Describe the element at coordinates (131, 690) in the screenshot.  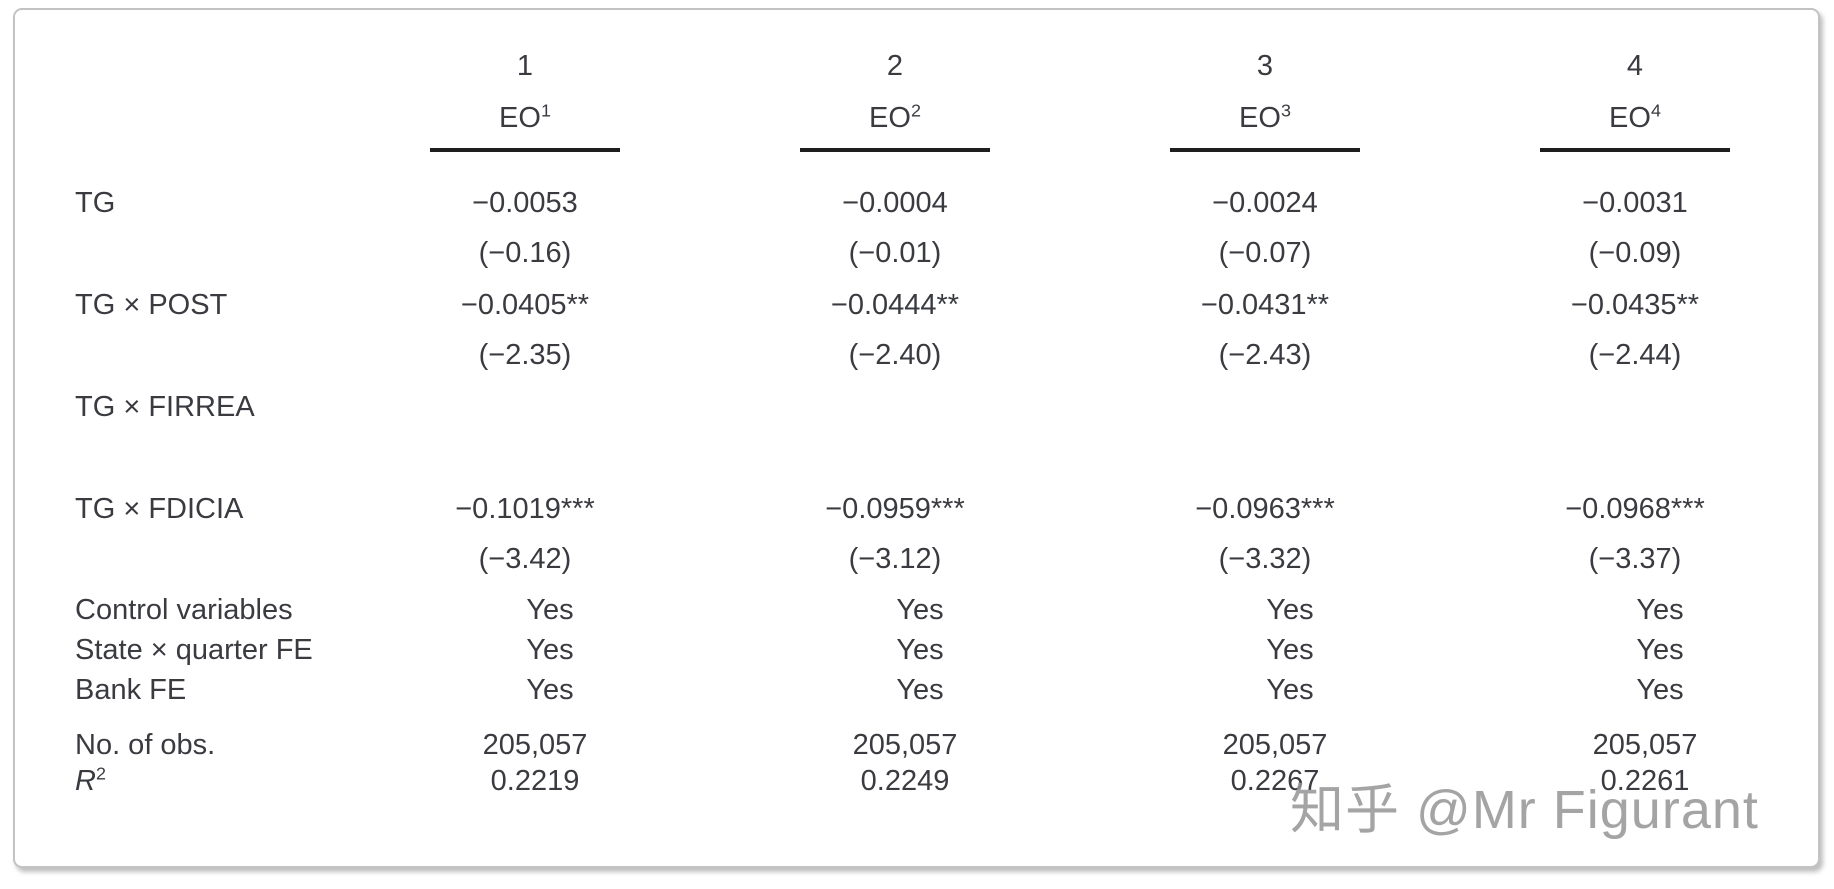
I see `row-label: Bank FE` at that location.